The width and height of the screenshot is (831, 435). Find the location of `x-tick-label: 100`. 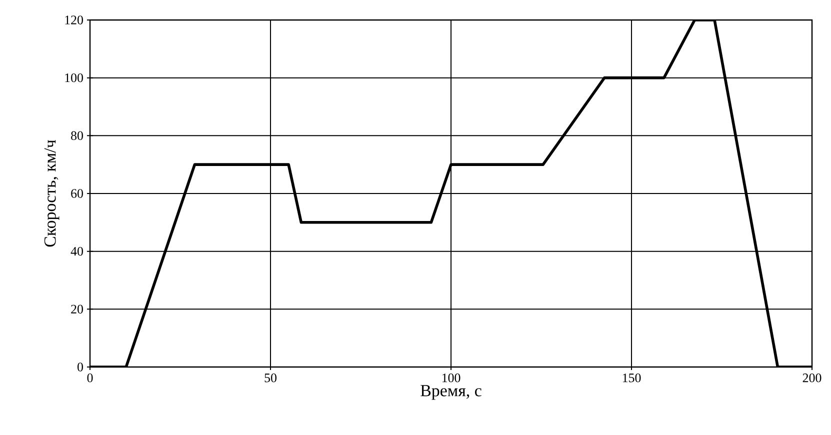

x-tick-label: 100 is located at coordinates (451, 378).